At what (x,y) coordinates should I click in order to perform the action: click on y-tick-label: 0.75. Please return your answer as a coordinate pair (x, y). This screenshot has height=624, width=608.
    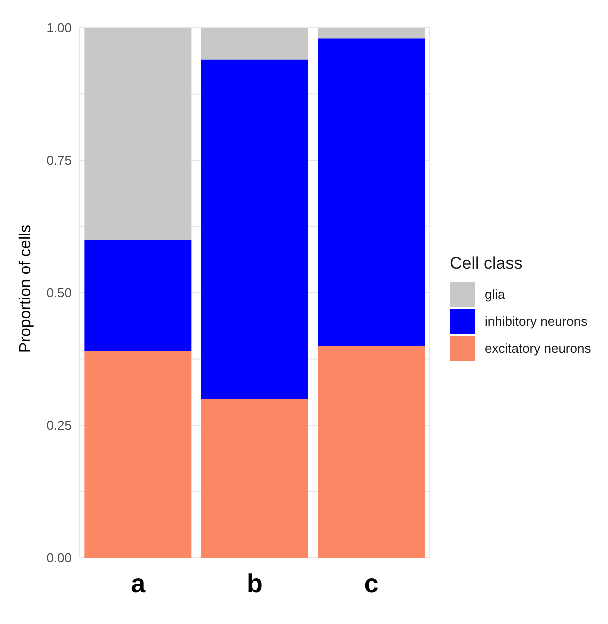
    Looking at the image, I should click on (59, 160).